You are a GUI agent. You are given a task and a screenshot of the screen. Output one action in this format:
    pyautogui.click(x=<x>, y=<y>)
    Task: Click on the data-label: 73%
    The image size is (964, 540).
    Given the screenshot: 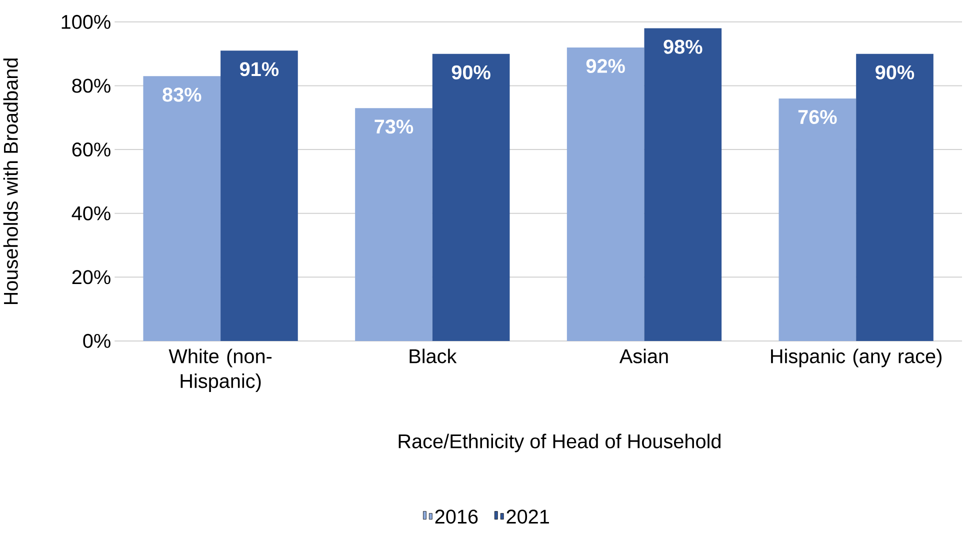 What is the action you would take?
    pyautogui.click(x=394, y=126)
    